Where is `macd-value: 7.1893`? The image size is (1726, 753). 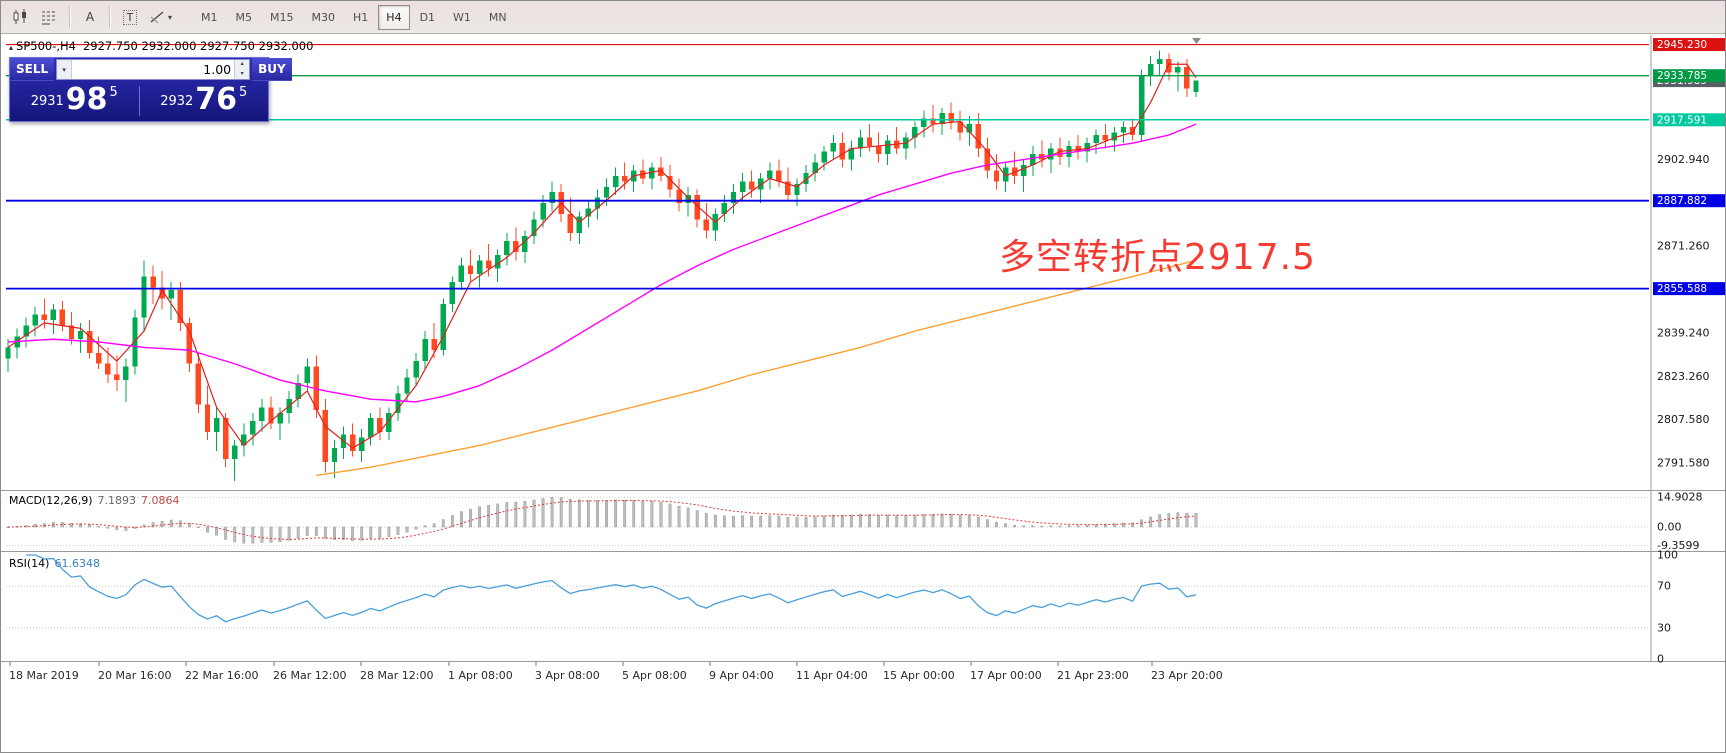
macd-value: 7.1893 is located at coordinates (117, 500).